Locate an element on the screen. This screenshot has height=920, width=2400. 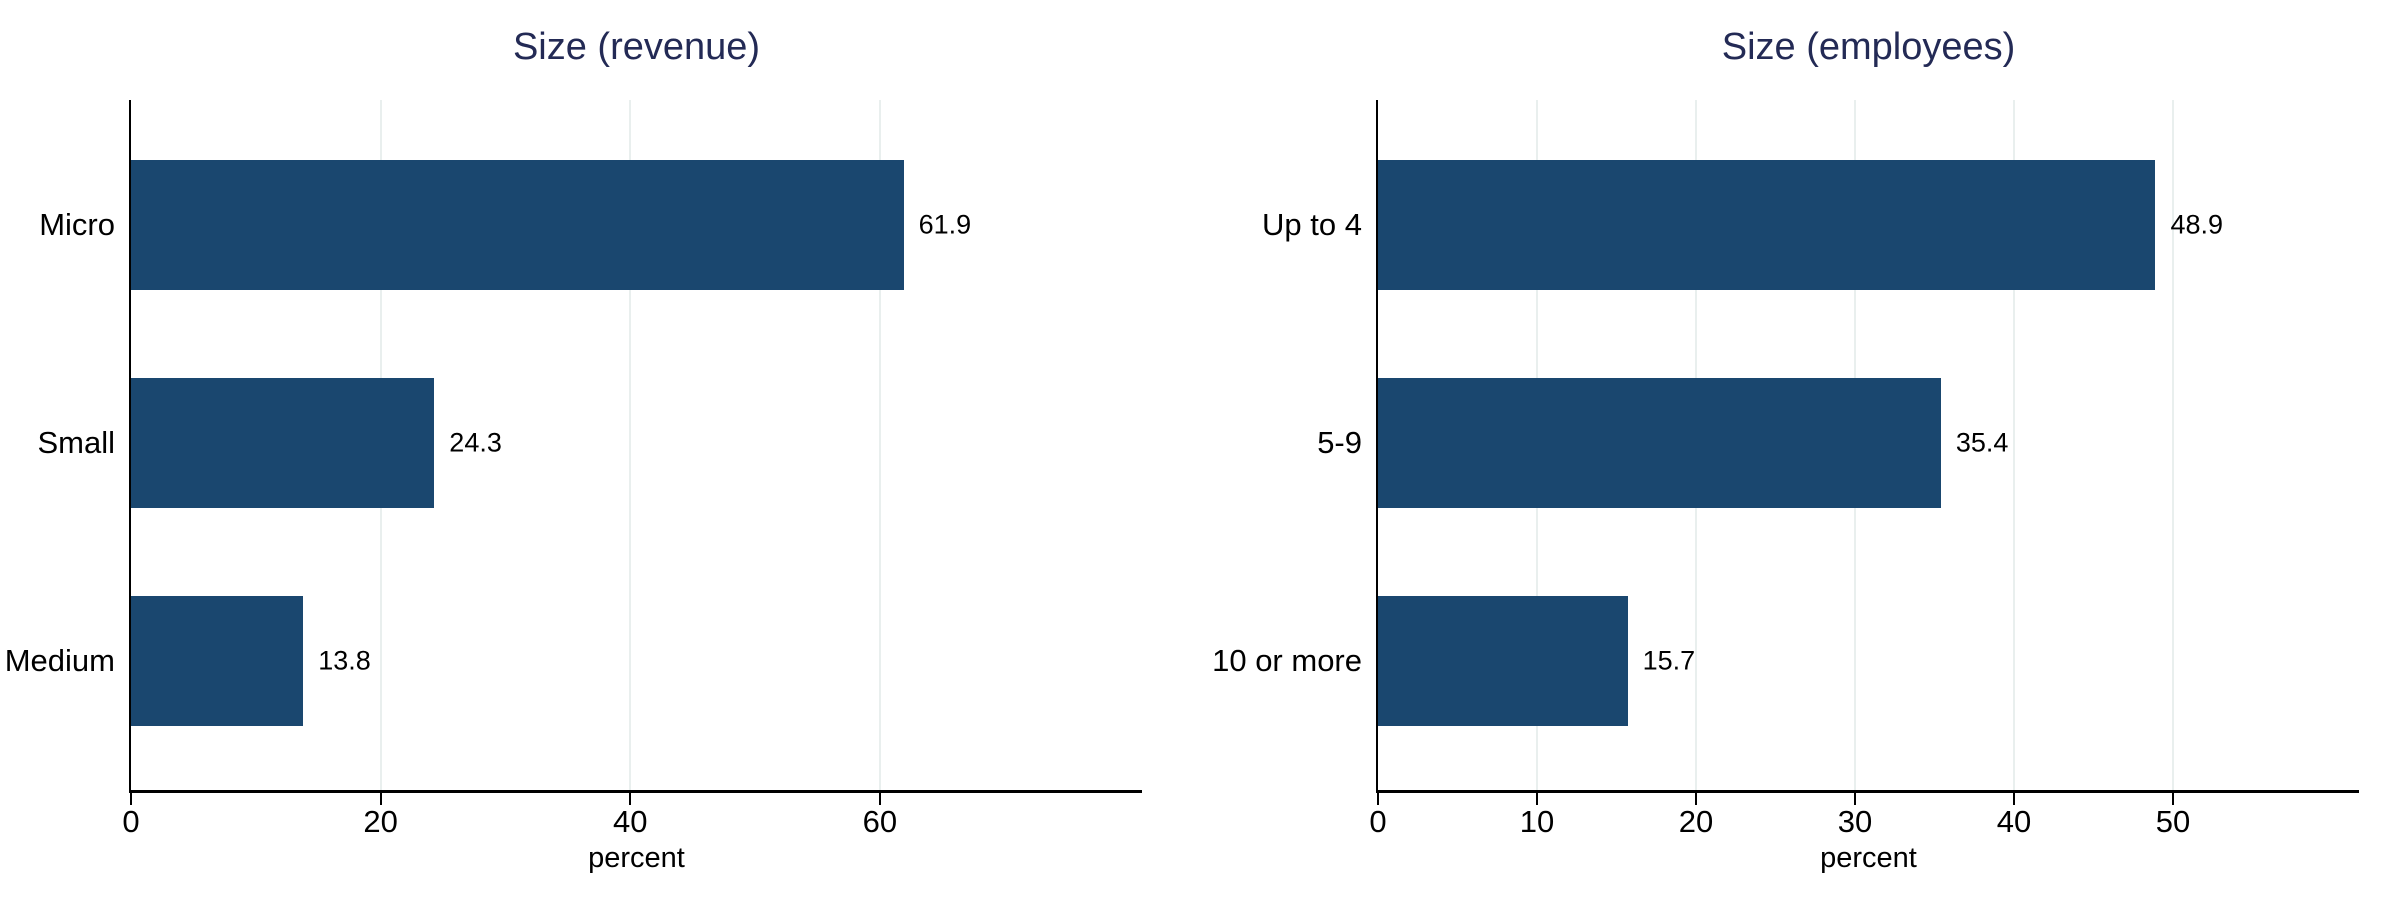
chart-title: Size (revenue) is located at coordinates (636, 47).